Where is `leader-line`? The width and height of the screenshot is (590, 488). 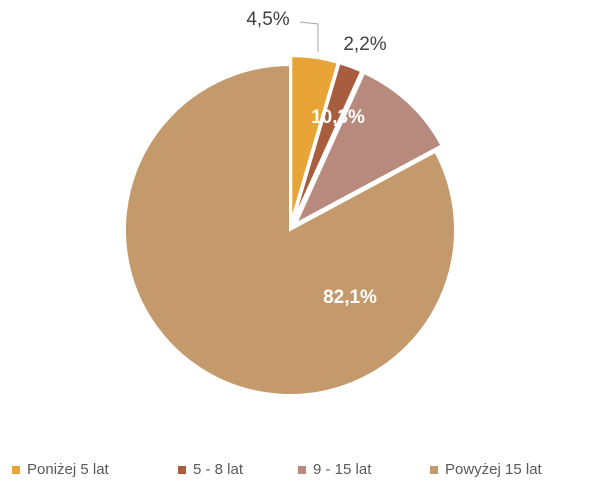 leader-line is located at coordinates (309, 36).